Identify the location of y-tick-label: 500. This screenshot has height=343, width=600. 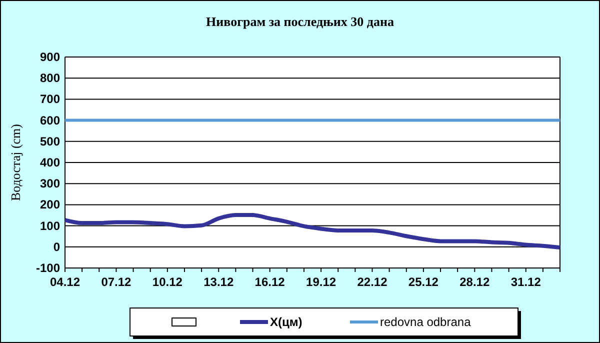
(50, 141).